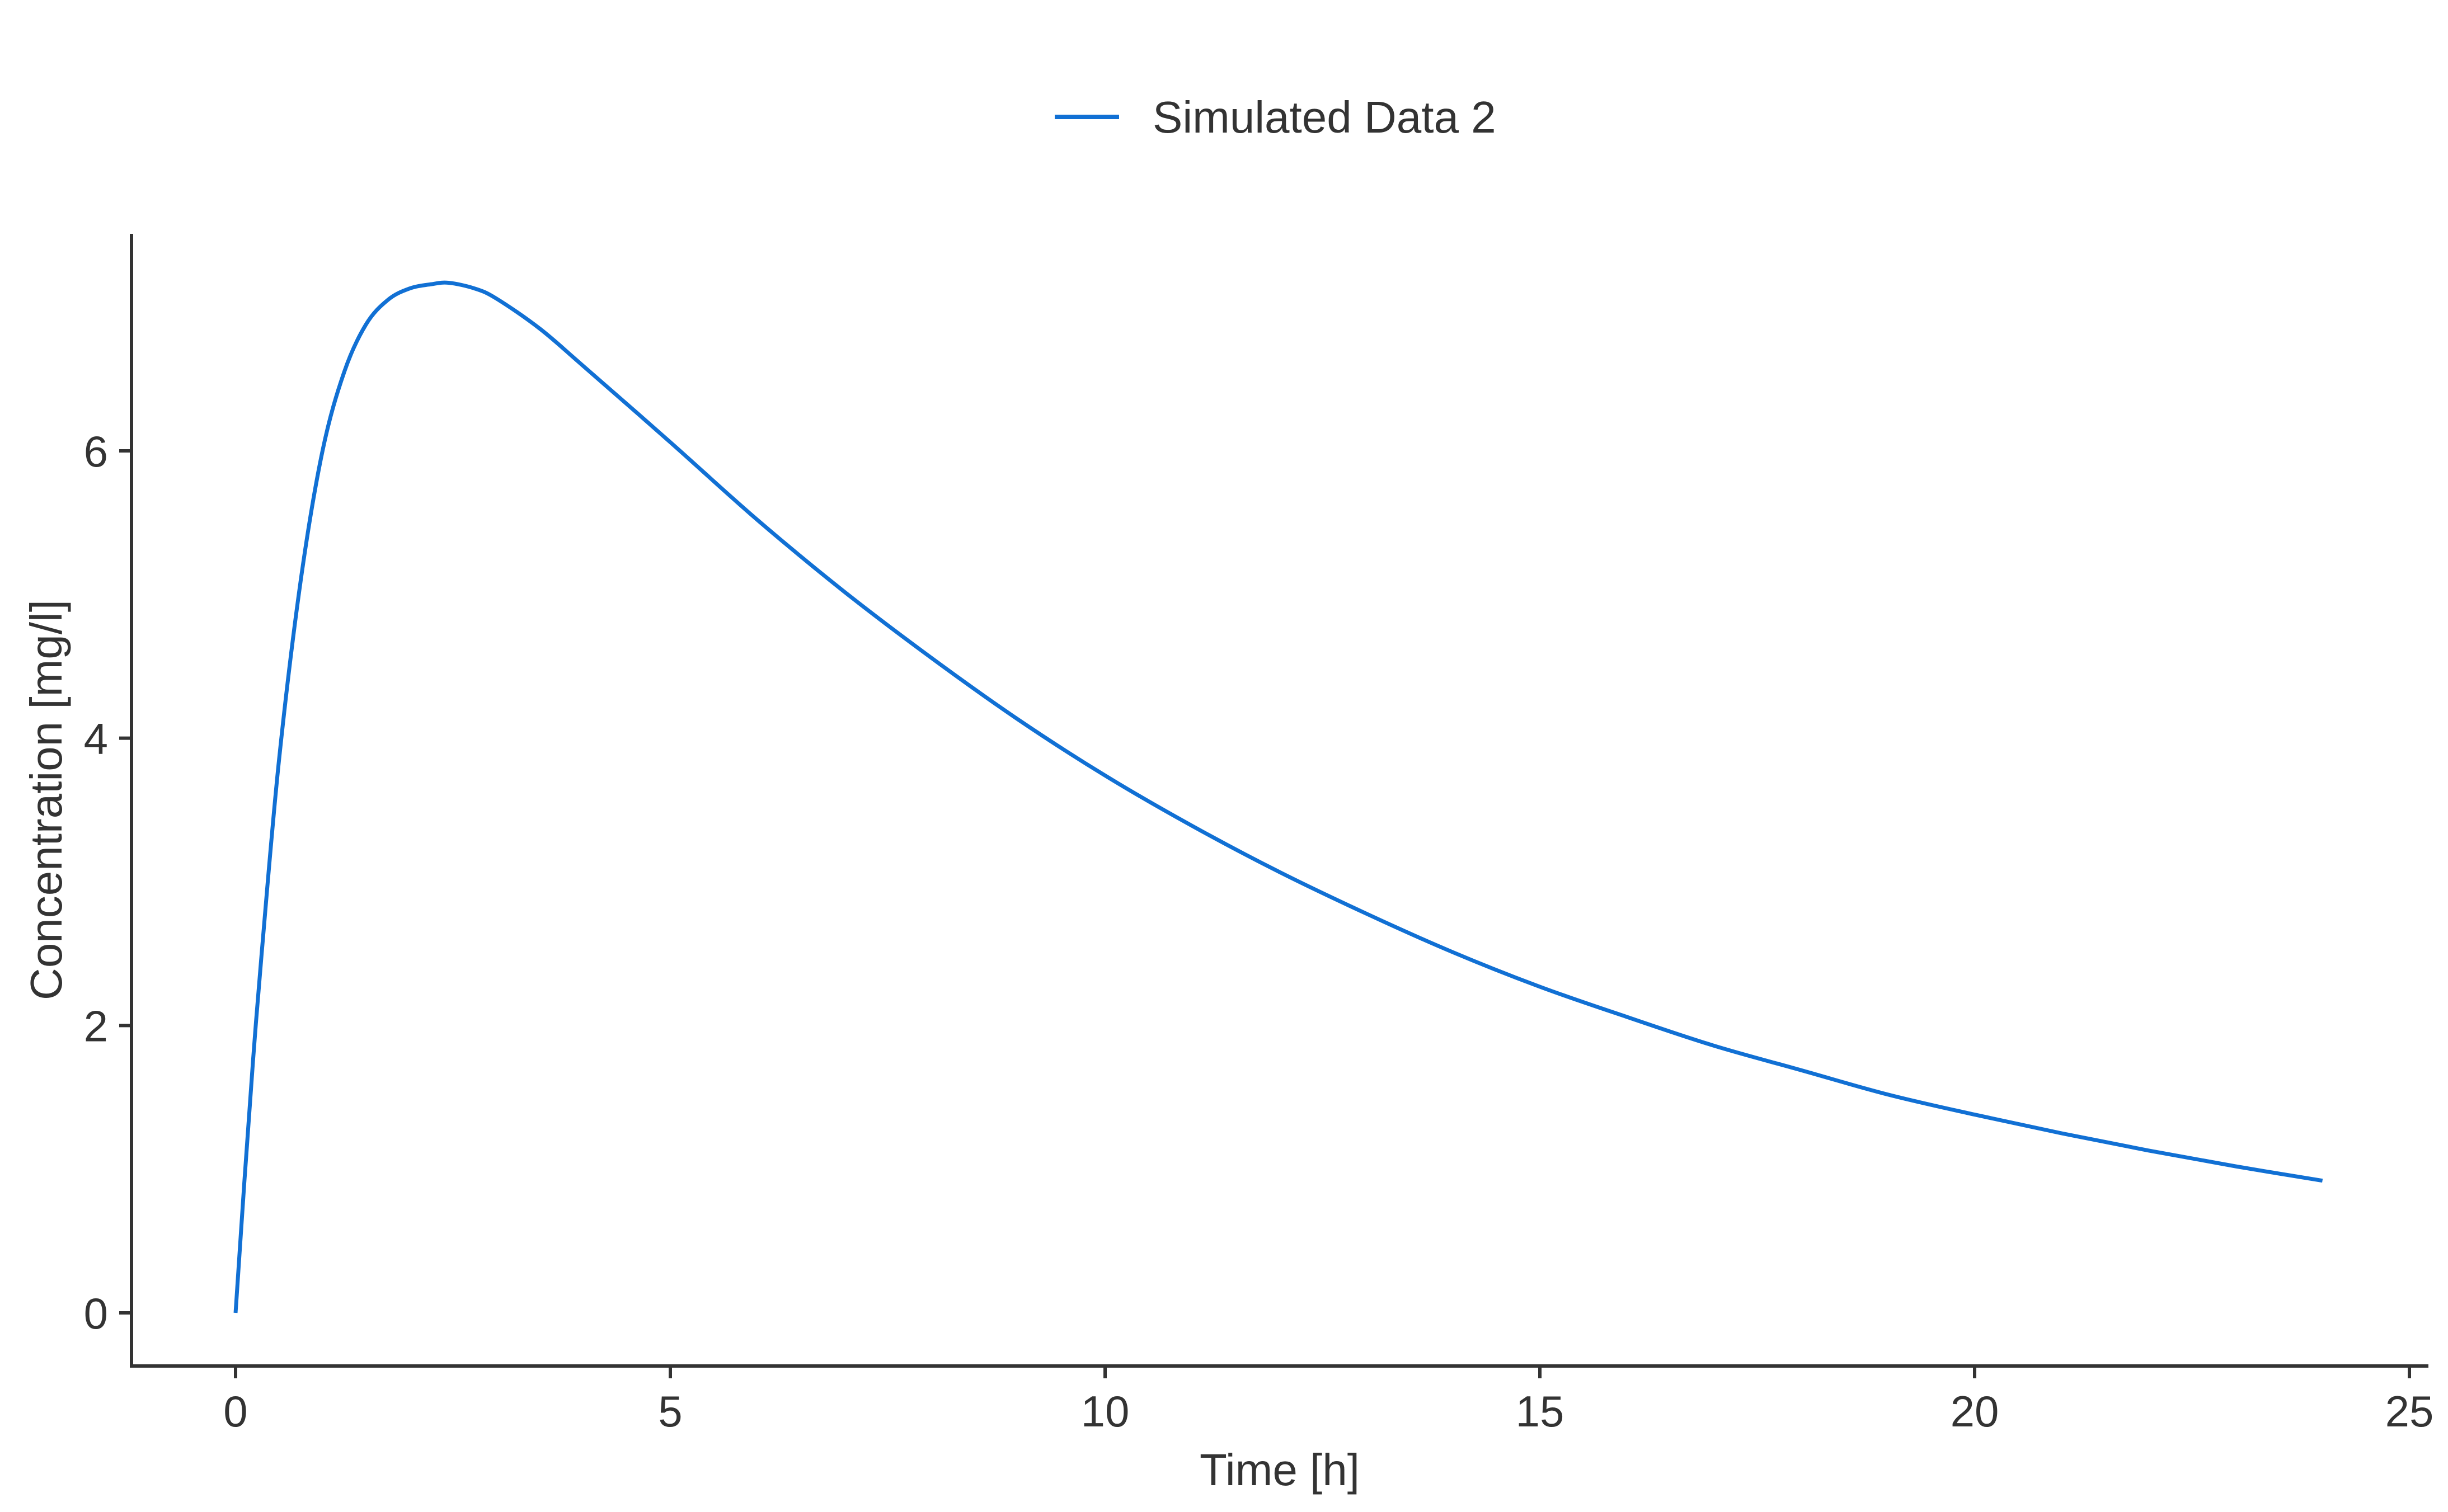 The width and height of the screenshot is (2448, 1512). What do you see at coordinates (2409, 1411) in the screenshot?
I see `x-tick-label: 25` at bounding box center [2409, 1411].